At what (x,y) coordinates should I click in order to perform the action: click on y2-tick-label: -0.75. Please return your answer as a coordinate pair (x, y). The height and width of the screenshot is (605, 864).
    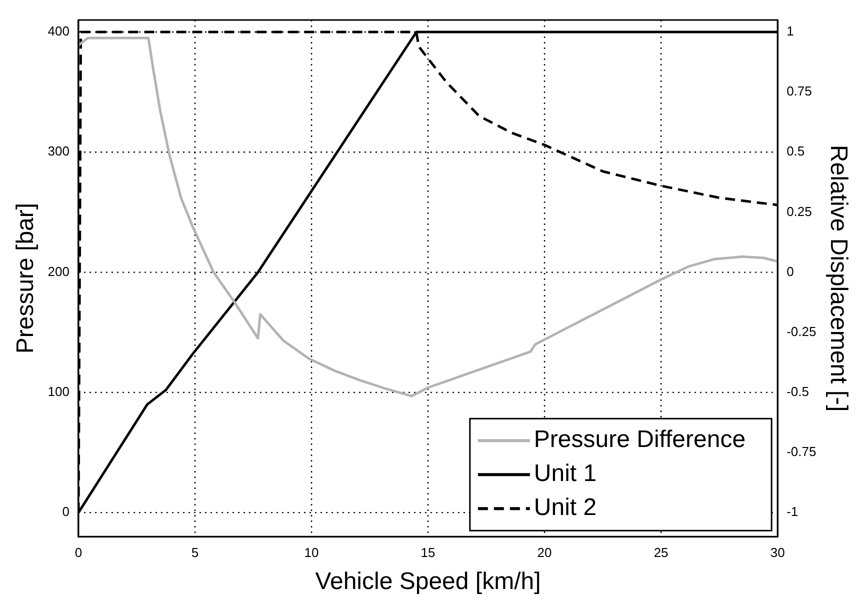
    Looking at the image, I should click on (801, 452).